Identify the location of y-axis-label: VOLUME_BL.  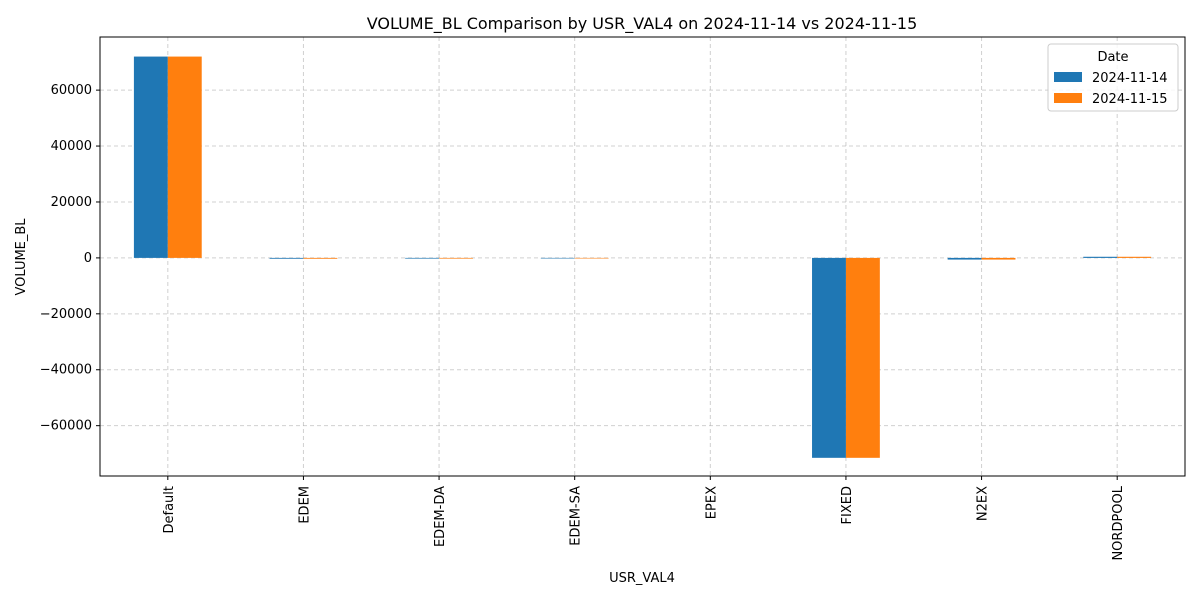
(21, 257).